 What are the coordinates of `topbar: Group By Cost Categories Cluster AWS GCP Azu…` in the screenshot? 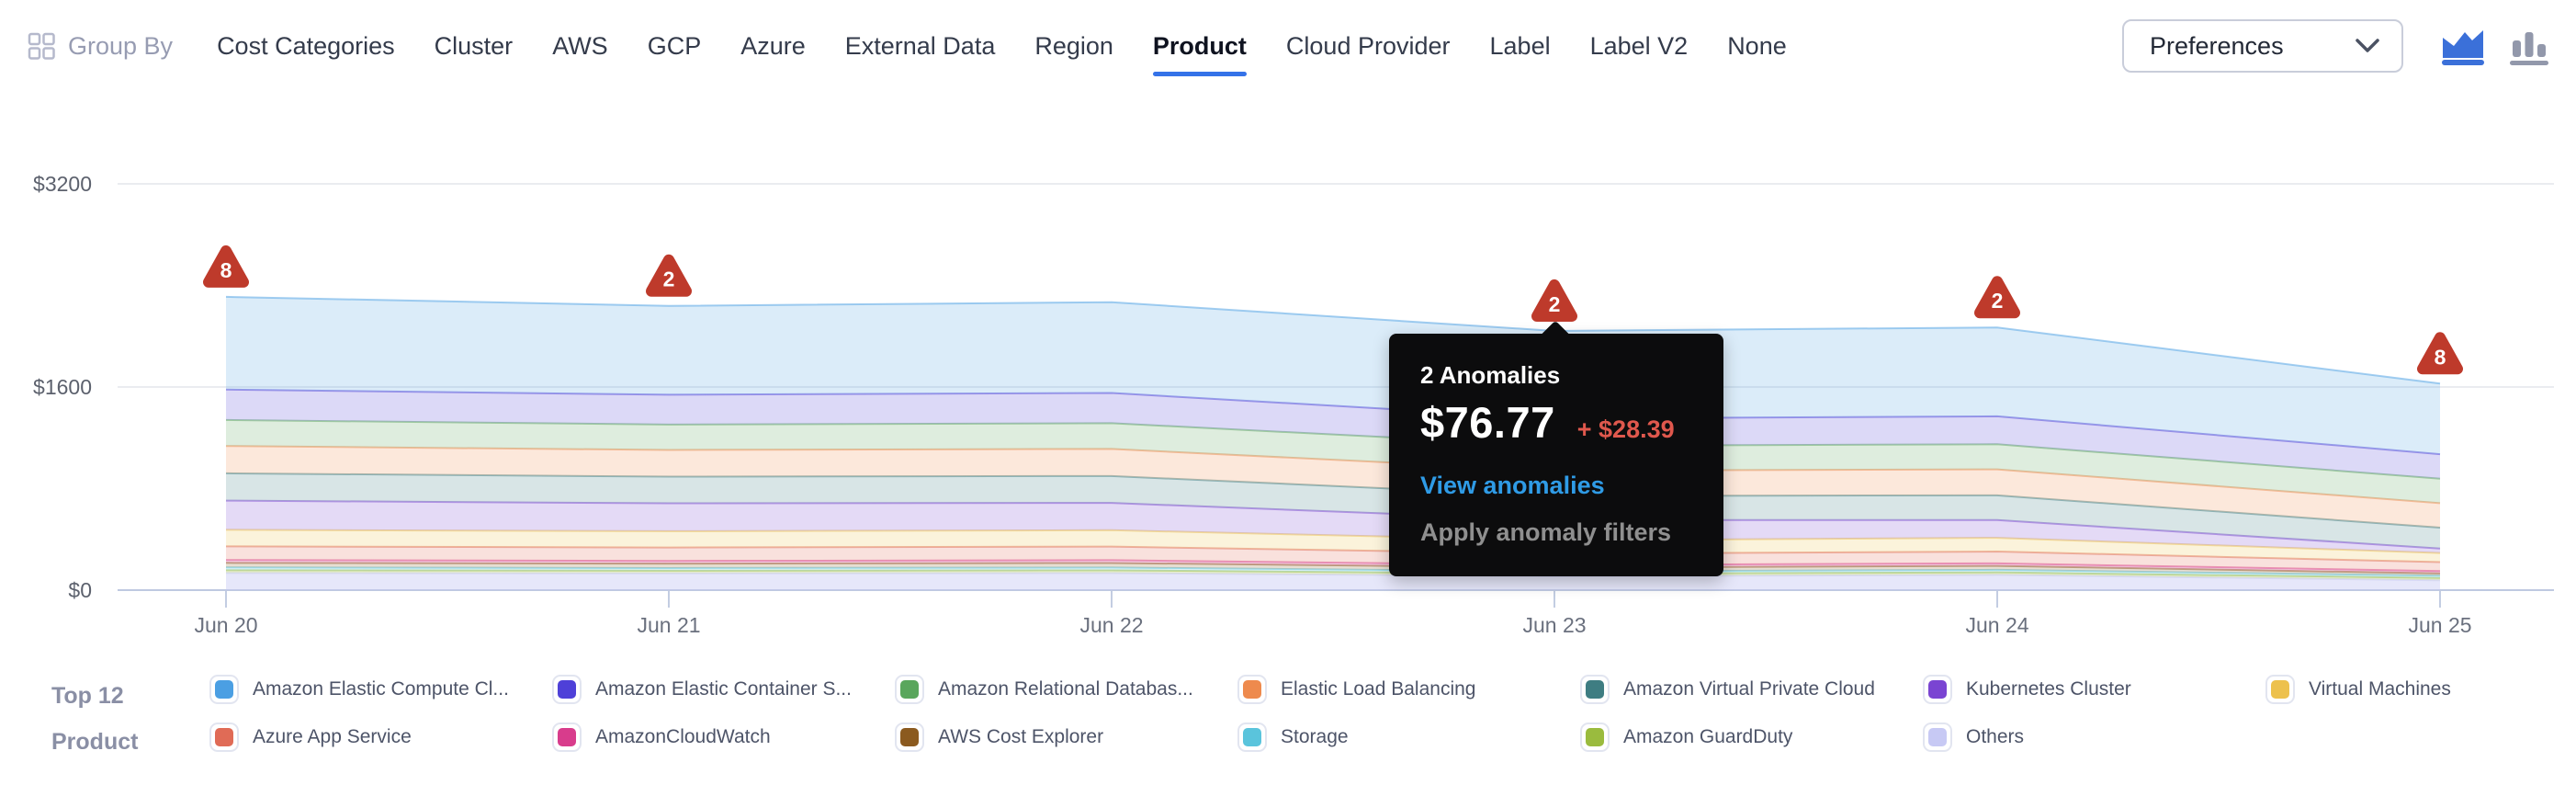 It's located at (1288, 42).